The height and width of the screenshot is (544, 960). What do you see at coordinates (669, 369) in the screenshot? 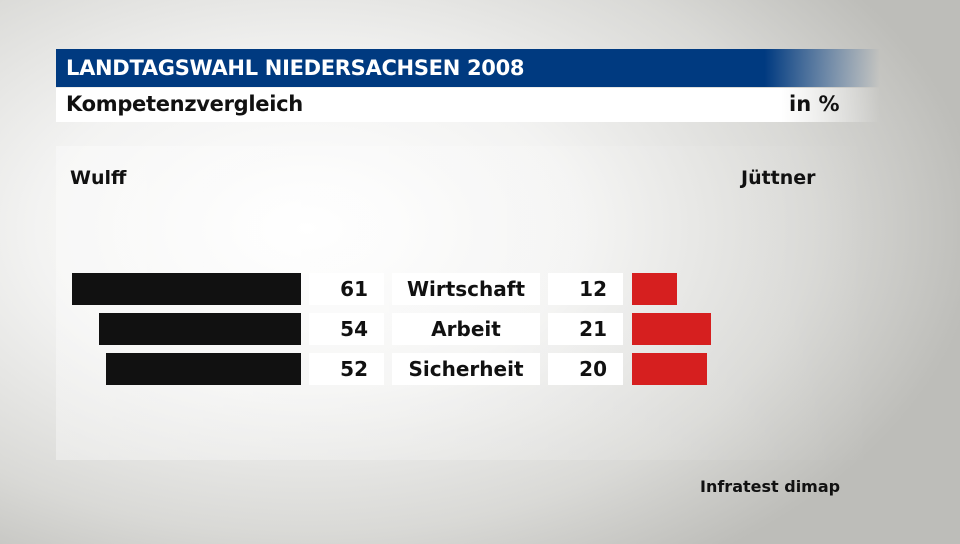
I see `bar-juettner-sicherheit` at bounding box center [669, 369].